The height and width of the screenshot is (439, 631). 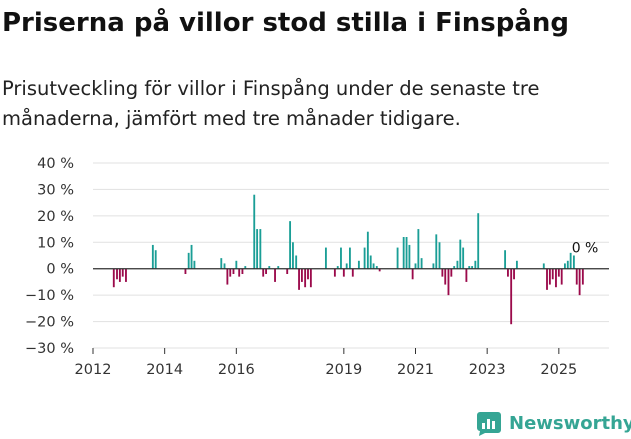 I want to click on x-tick-label: 2014, so click(x=164, y=370).